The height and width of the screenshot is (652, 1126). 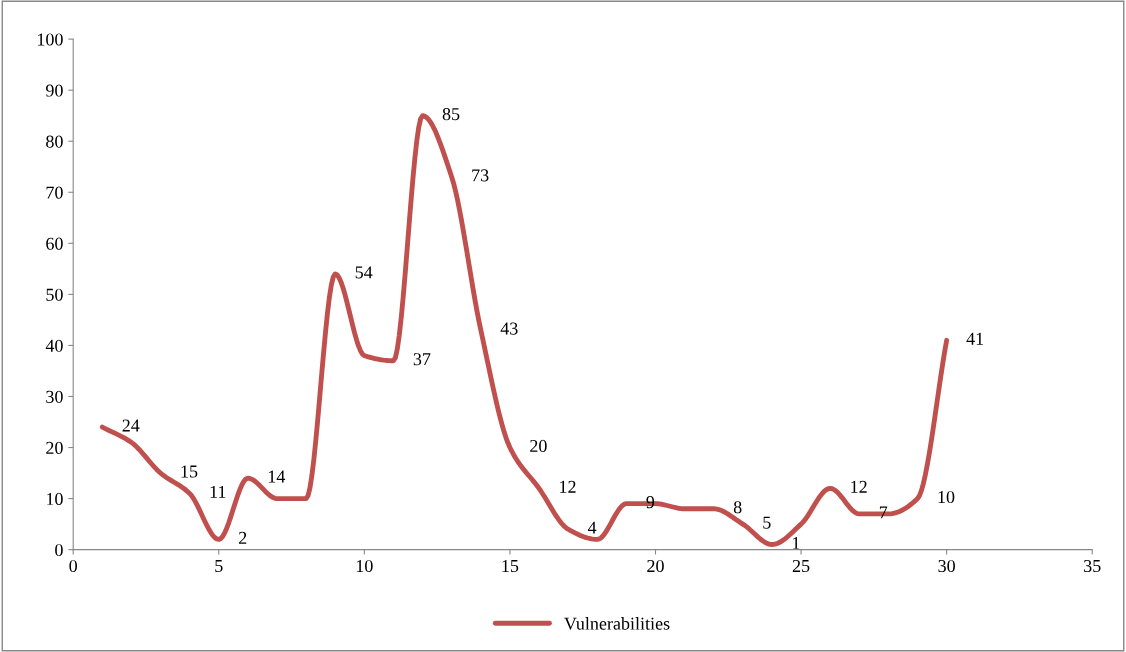 What do you see at coordinates (54, 192) in the screenshot?
I see `y-tick-label: 70` at bounding box center [54, 192].